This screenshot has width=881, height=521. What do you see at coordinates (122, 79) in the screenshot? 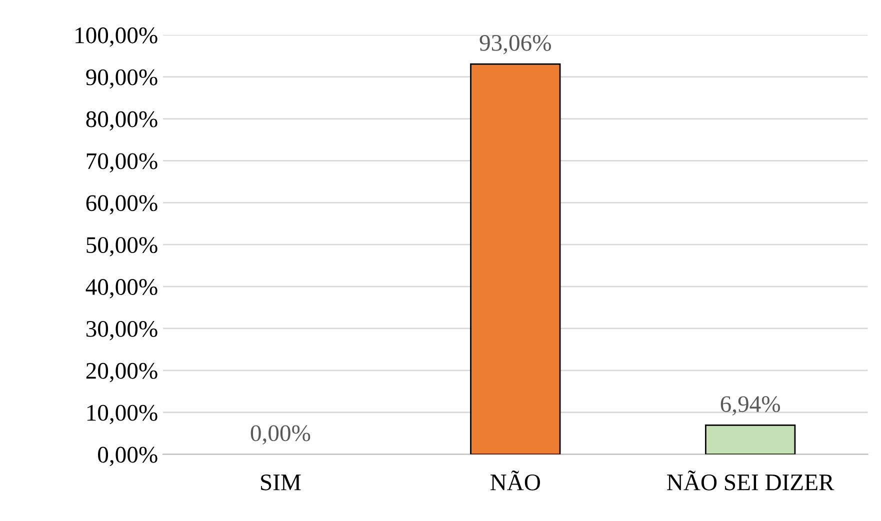
I see `y-tick-label: 90,00%` at bounding box center [122, 79].